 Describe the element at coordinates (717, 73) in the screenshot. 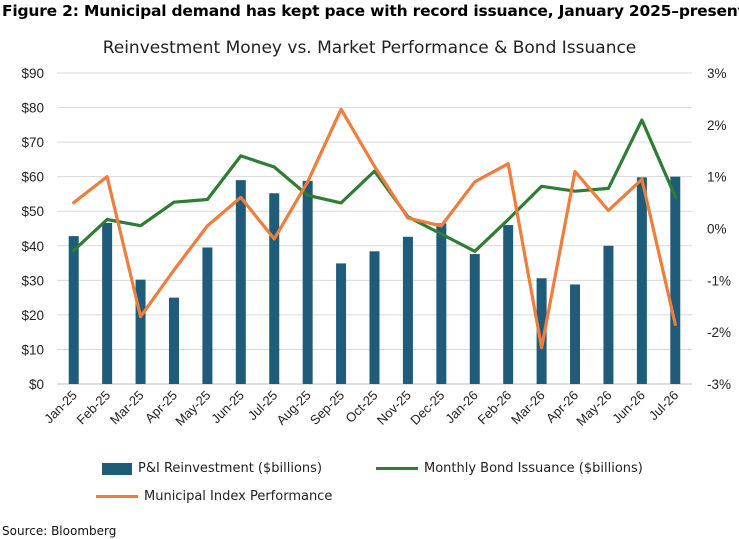

I see `right-tick-label: 3%` at that location.